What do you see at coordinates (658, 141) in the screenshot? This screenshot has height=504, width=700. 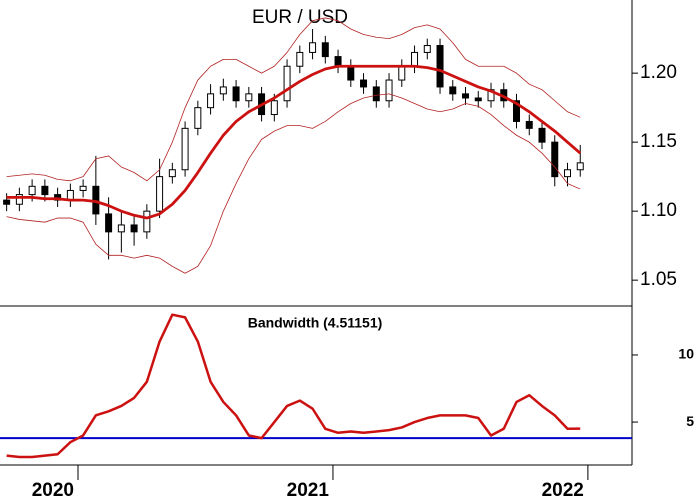 I see `y-tick-label: 1.15` at bounding box center [658, 141].